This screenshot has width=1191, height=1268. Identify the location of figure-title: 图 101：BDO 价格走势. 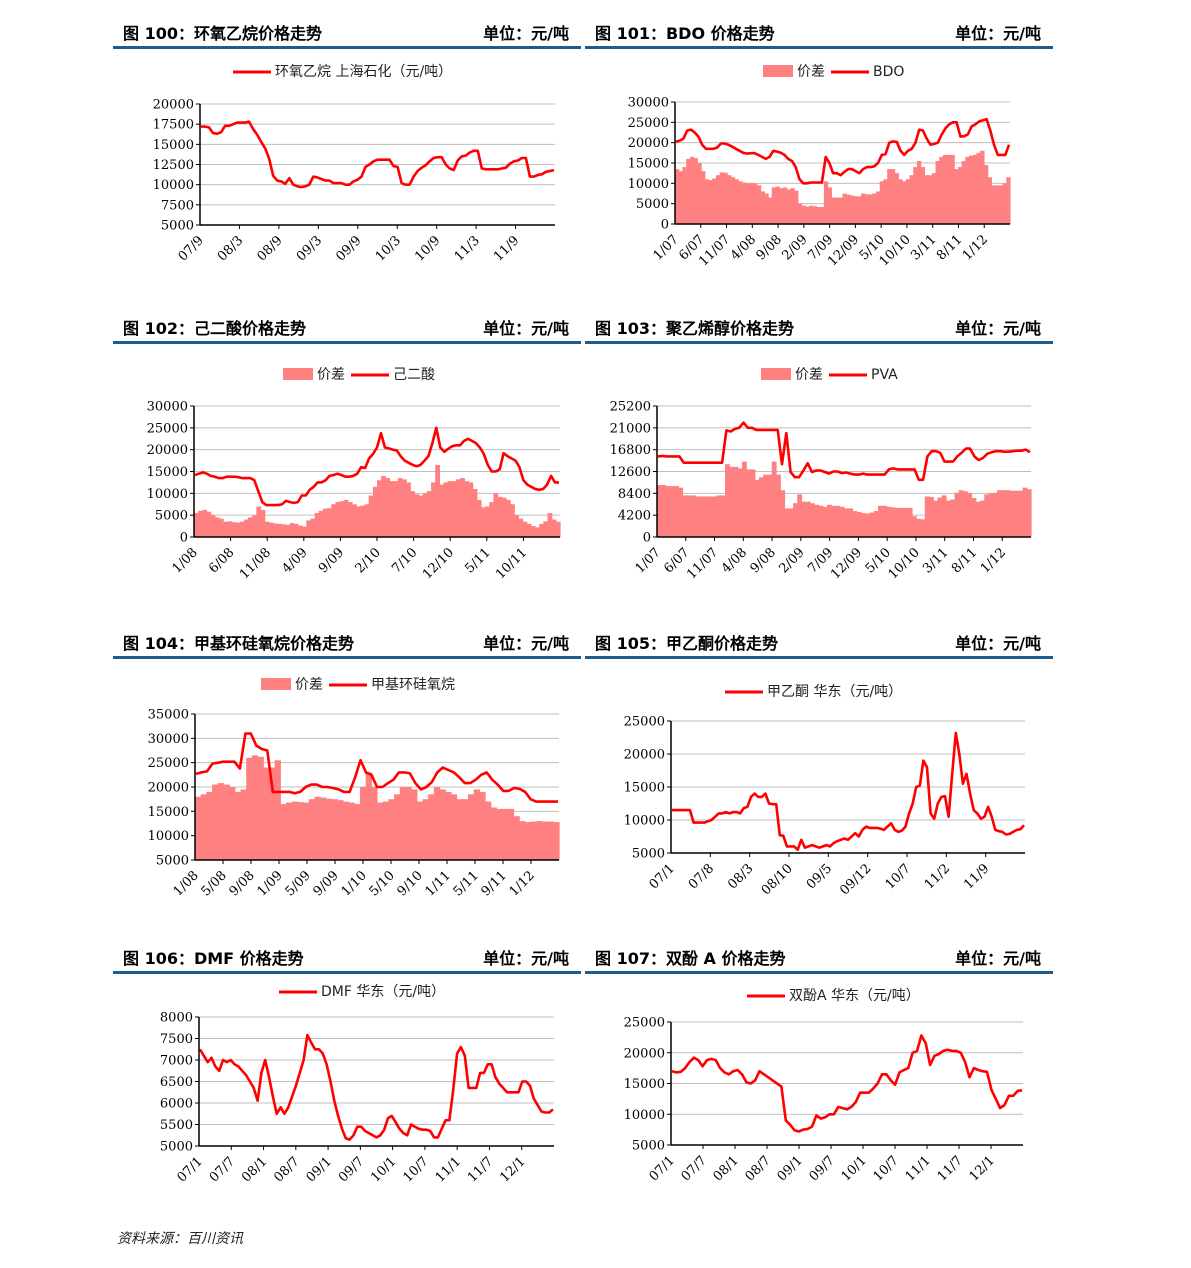
(685, 33).